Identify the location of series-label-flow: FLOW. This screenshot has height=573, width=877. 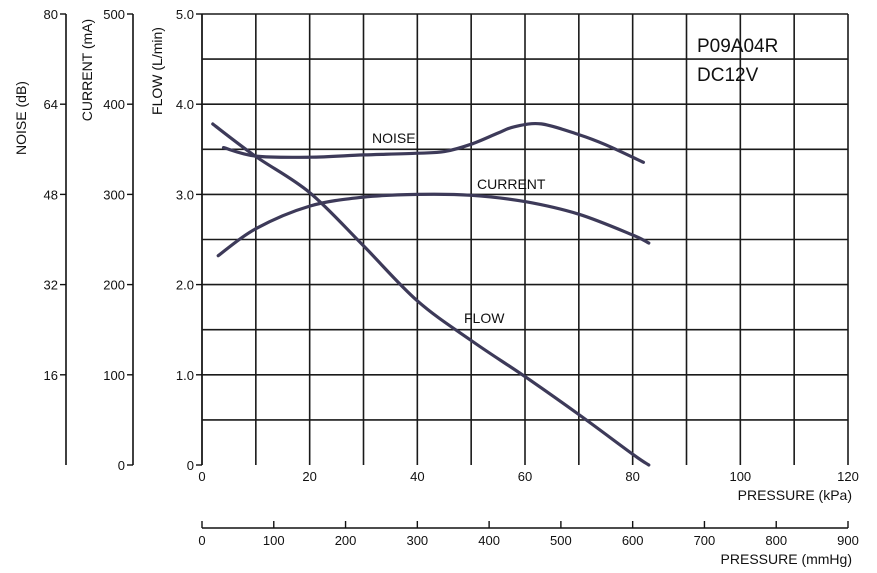
(484, 318).